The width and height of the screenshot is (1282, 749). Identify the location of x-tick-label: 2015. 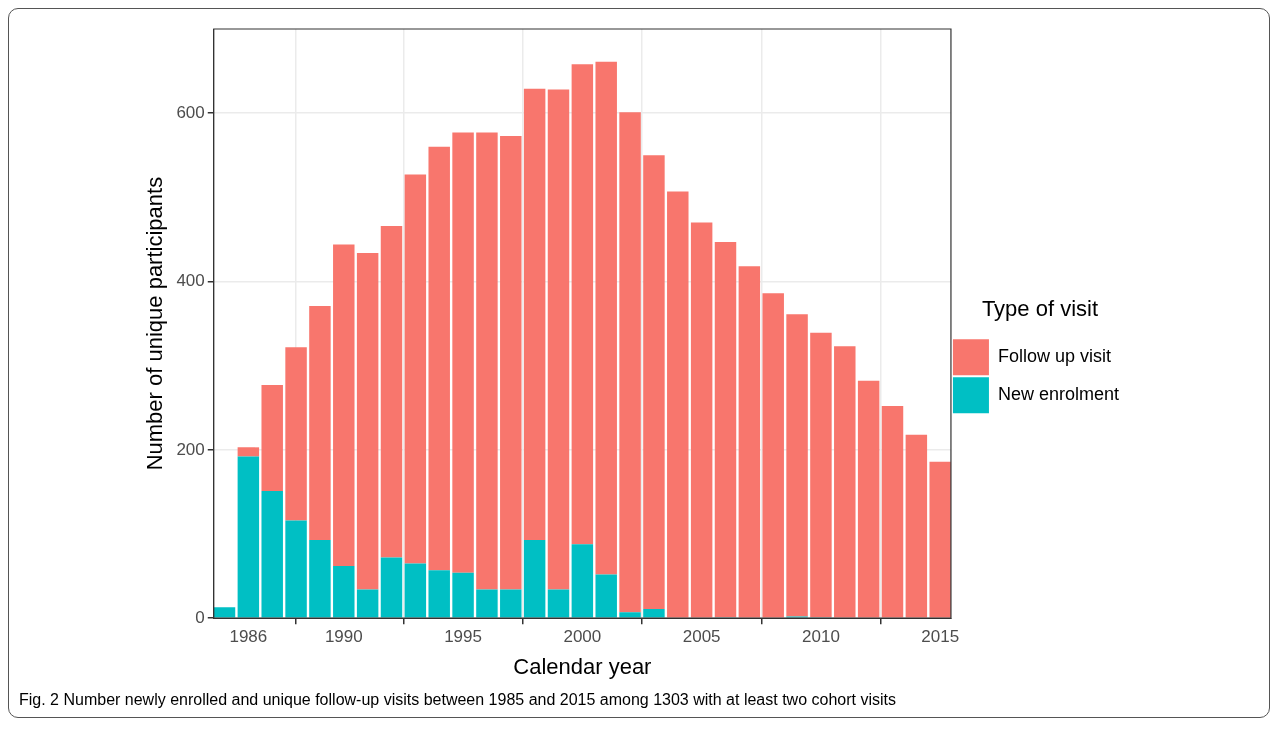
(940, 637).